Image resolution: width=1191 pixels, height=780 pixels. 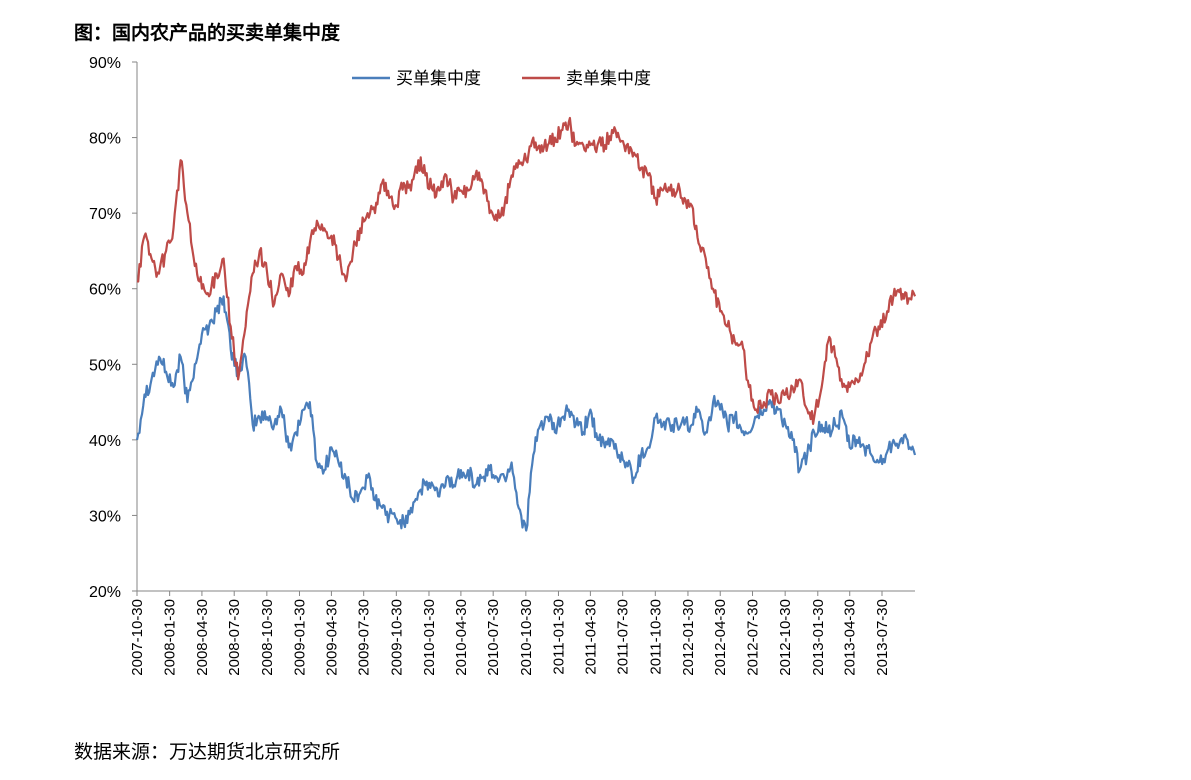 What do you see at coordinates (688, 637) in the screenshot?
I see `x-tick-label: 2012-01-30` at bounding box center [688, 637].